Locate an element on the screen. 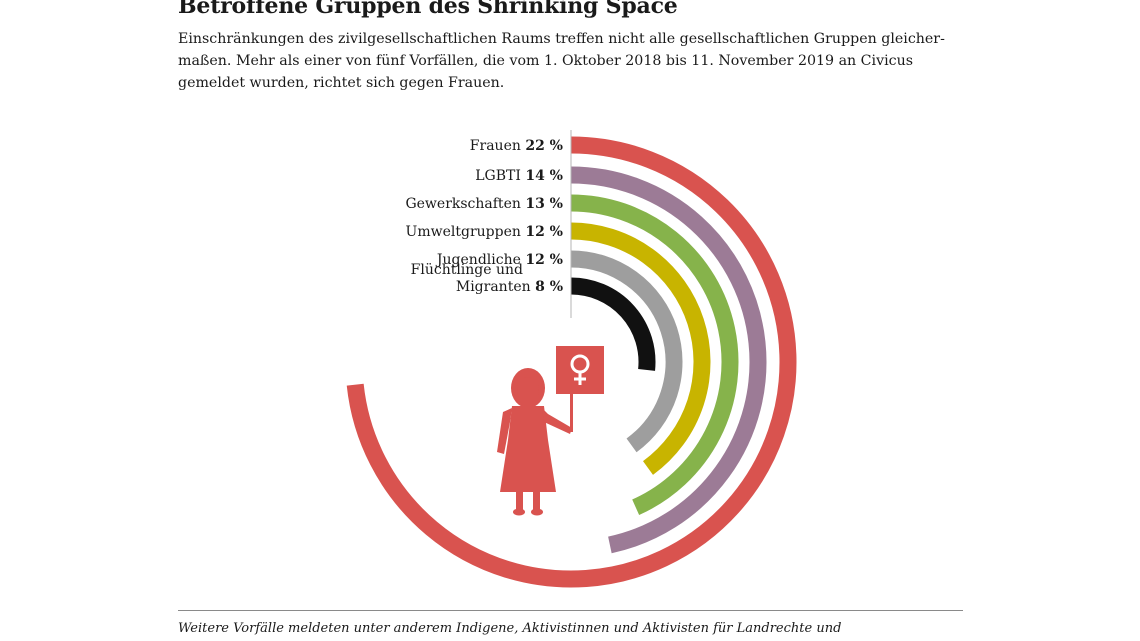 Image resolution: width=1140 pixels, height=641 pixels. category-name: Flüchtlinge und is located at coordinates (467, 270).